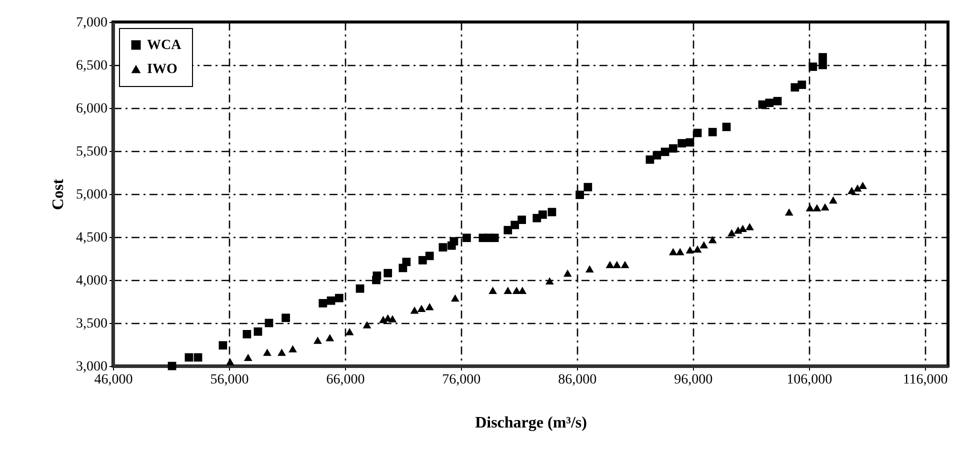 The image size is (963, 454). I want to click on y-tick-label: 6,000, so click(92, 109).